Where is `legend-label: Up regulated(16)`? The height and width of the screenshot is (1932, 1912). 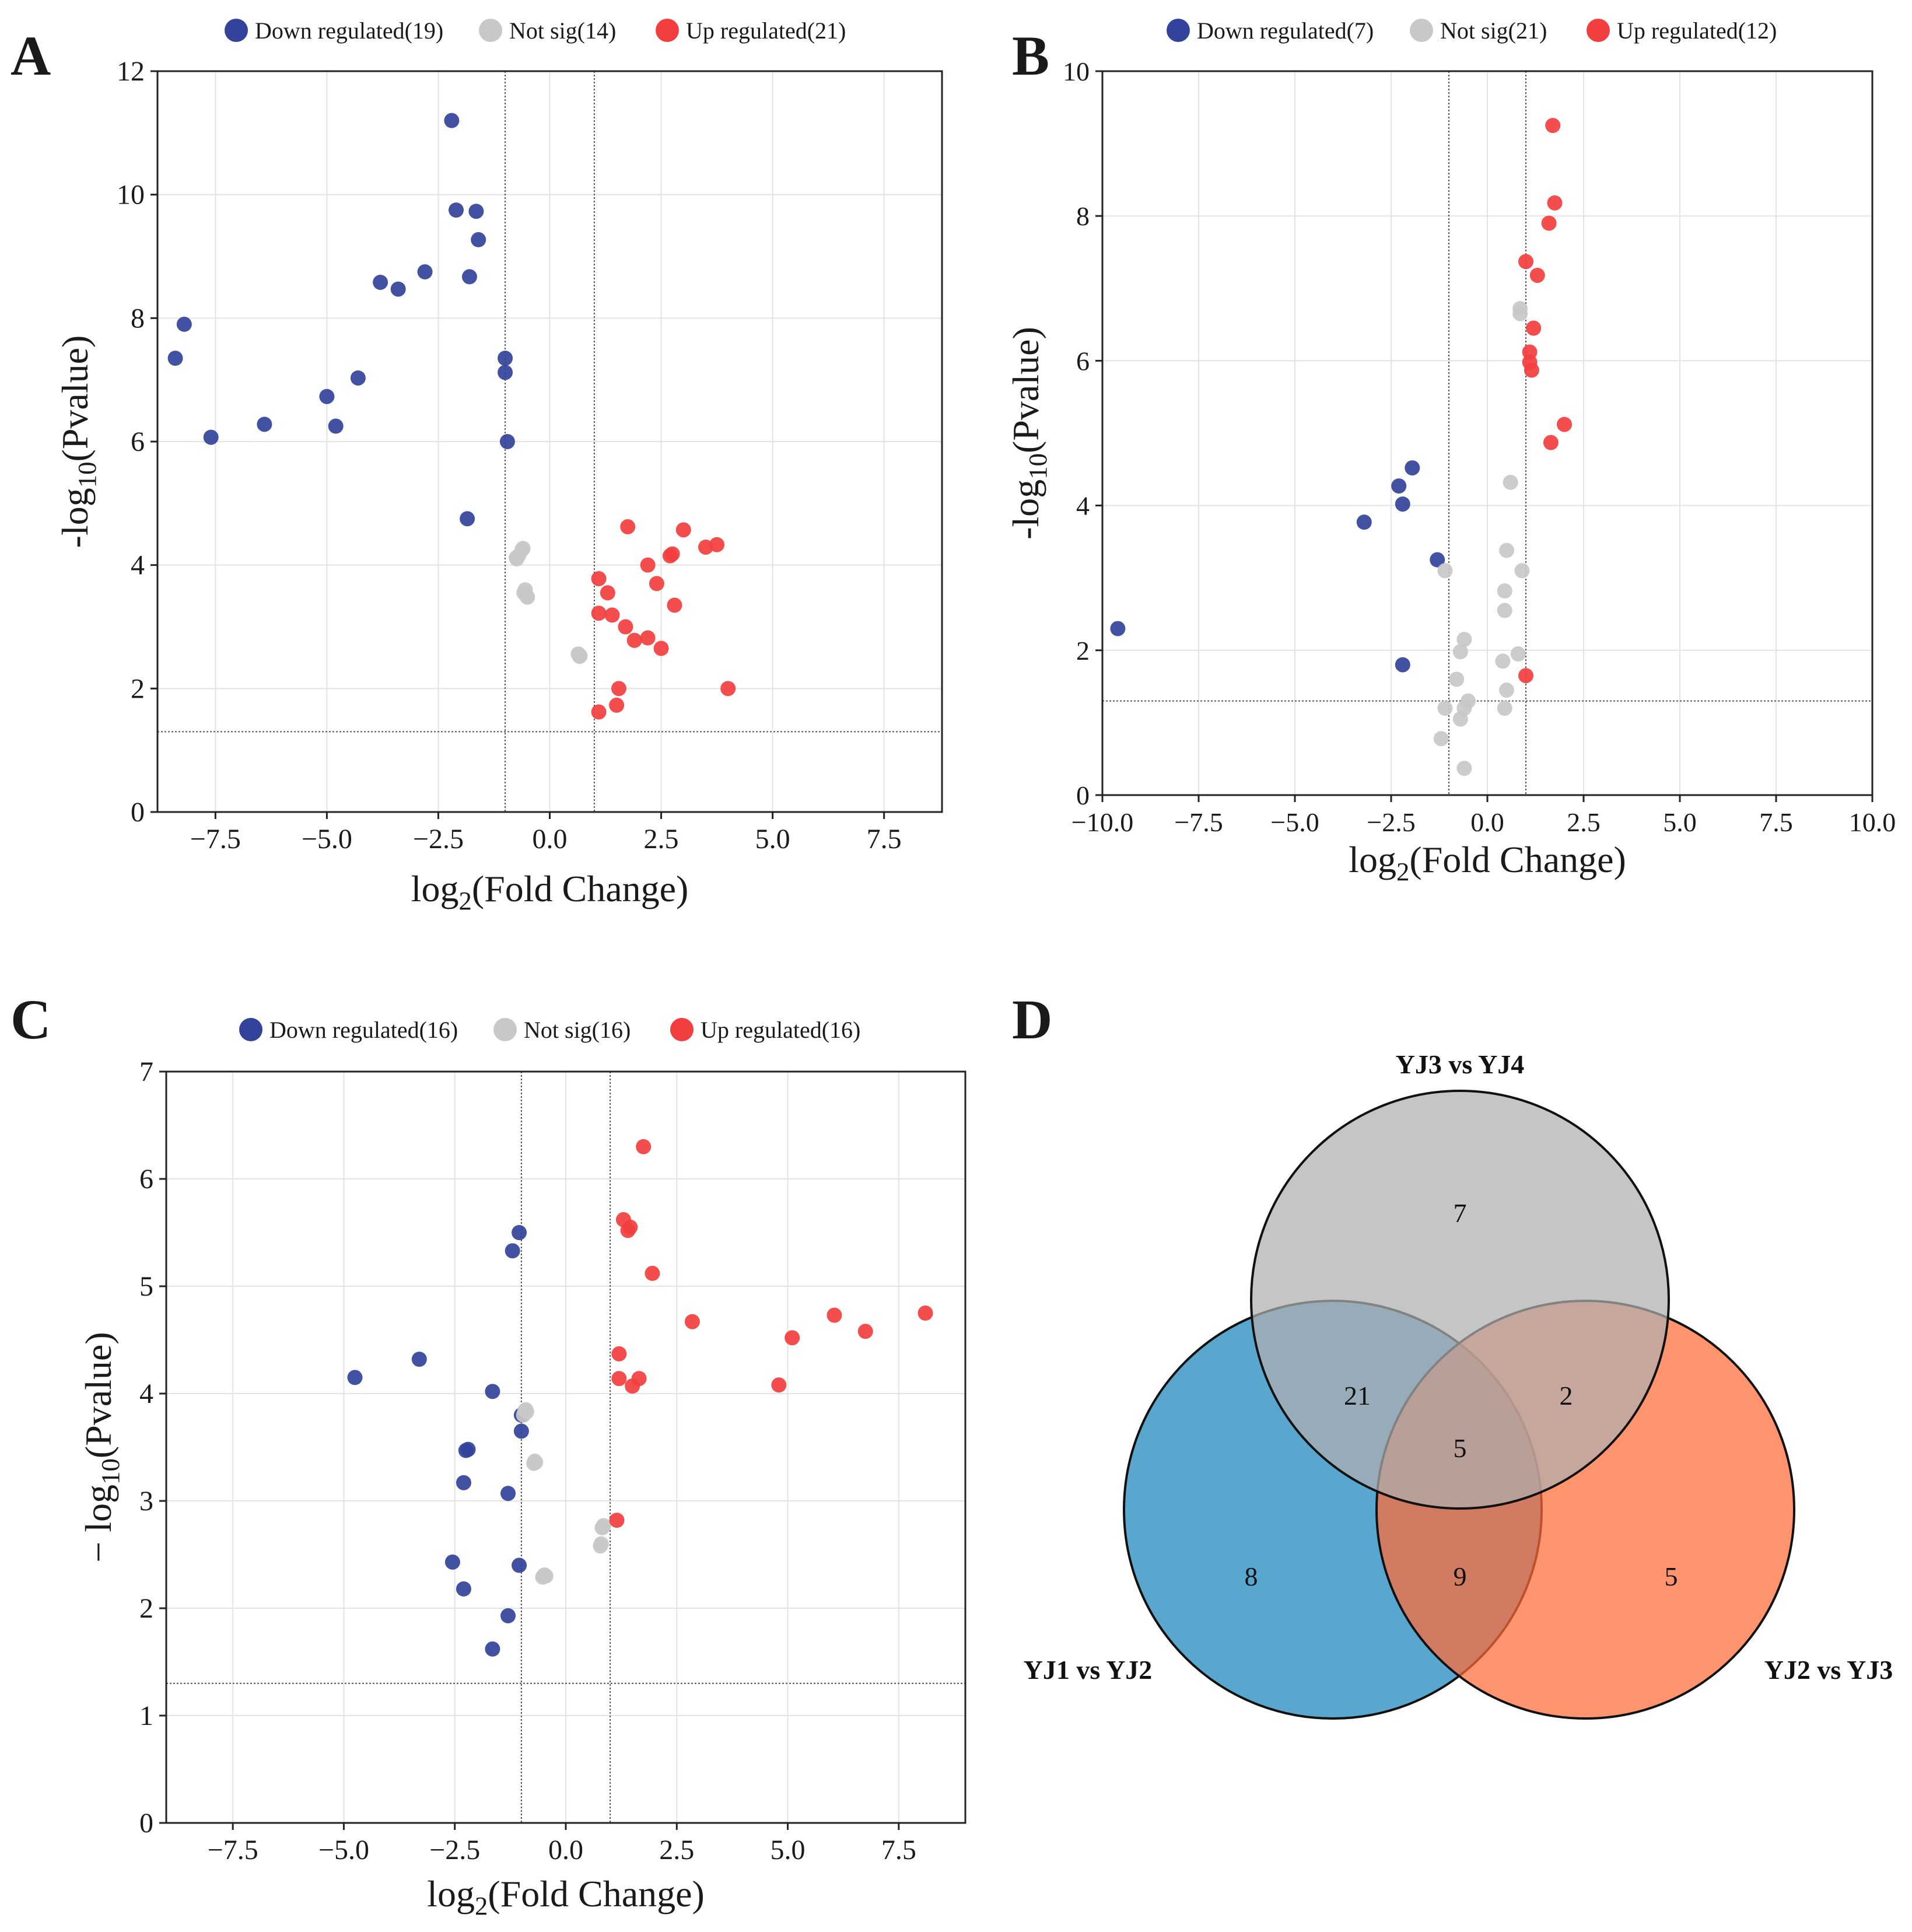 legend-label: Up regulated(16) is located at coordinates (780, 1030).